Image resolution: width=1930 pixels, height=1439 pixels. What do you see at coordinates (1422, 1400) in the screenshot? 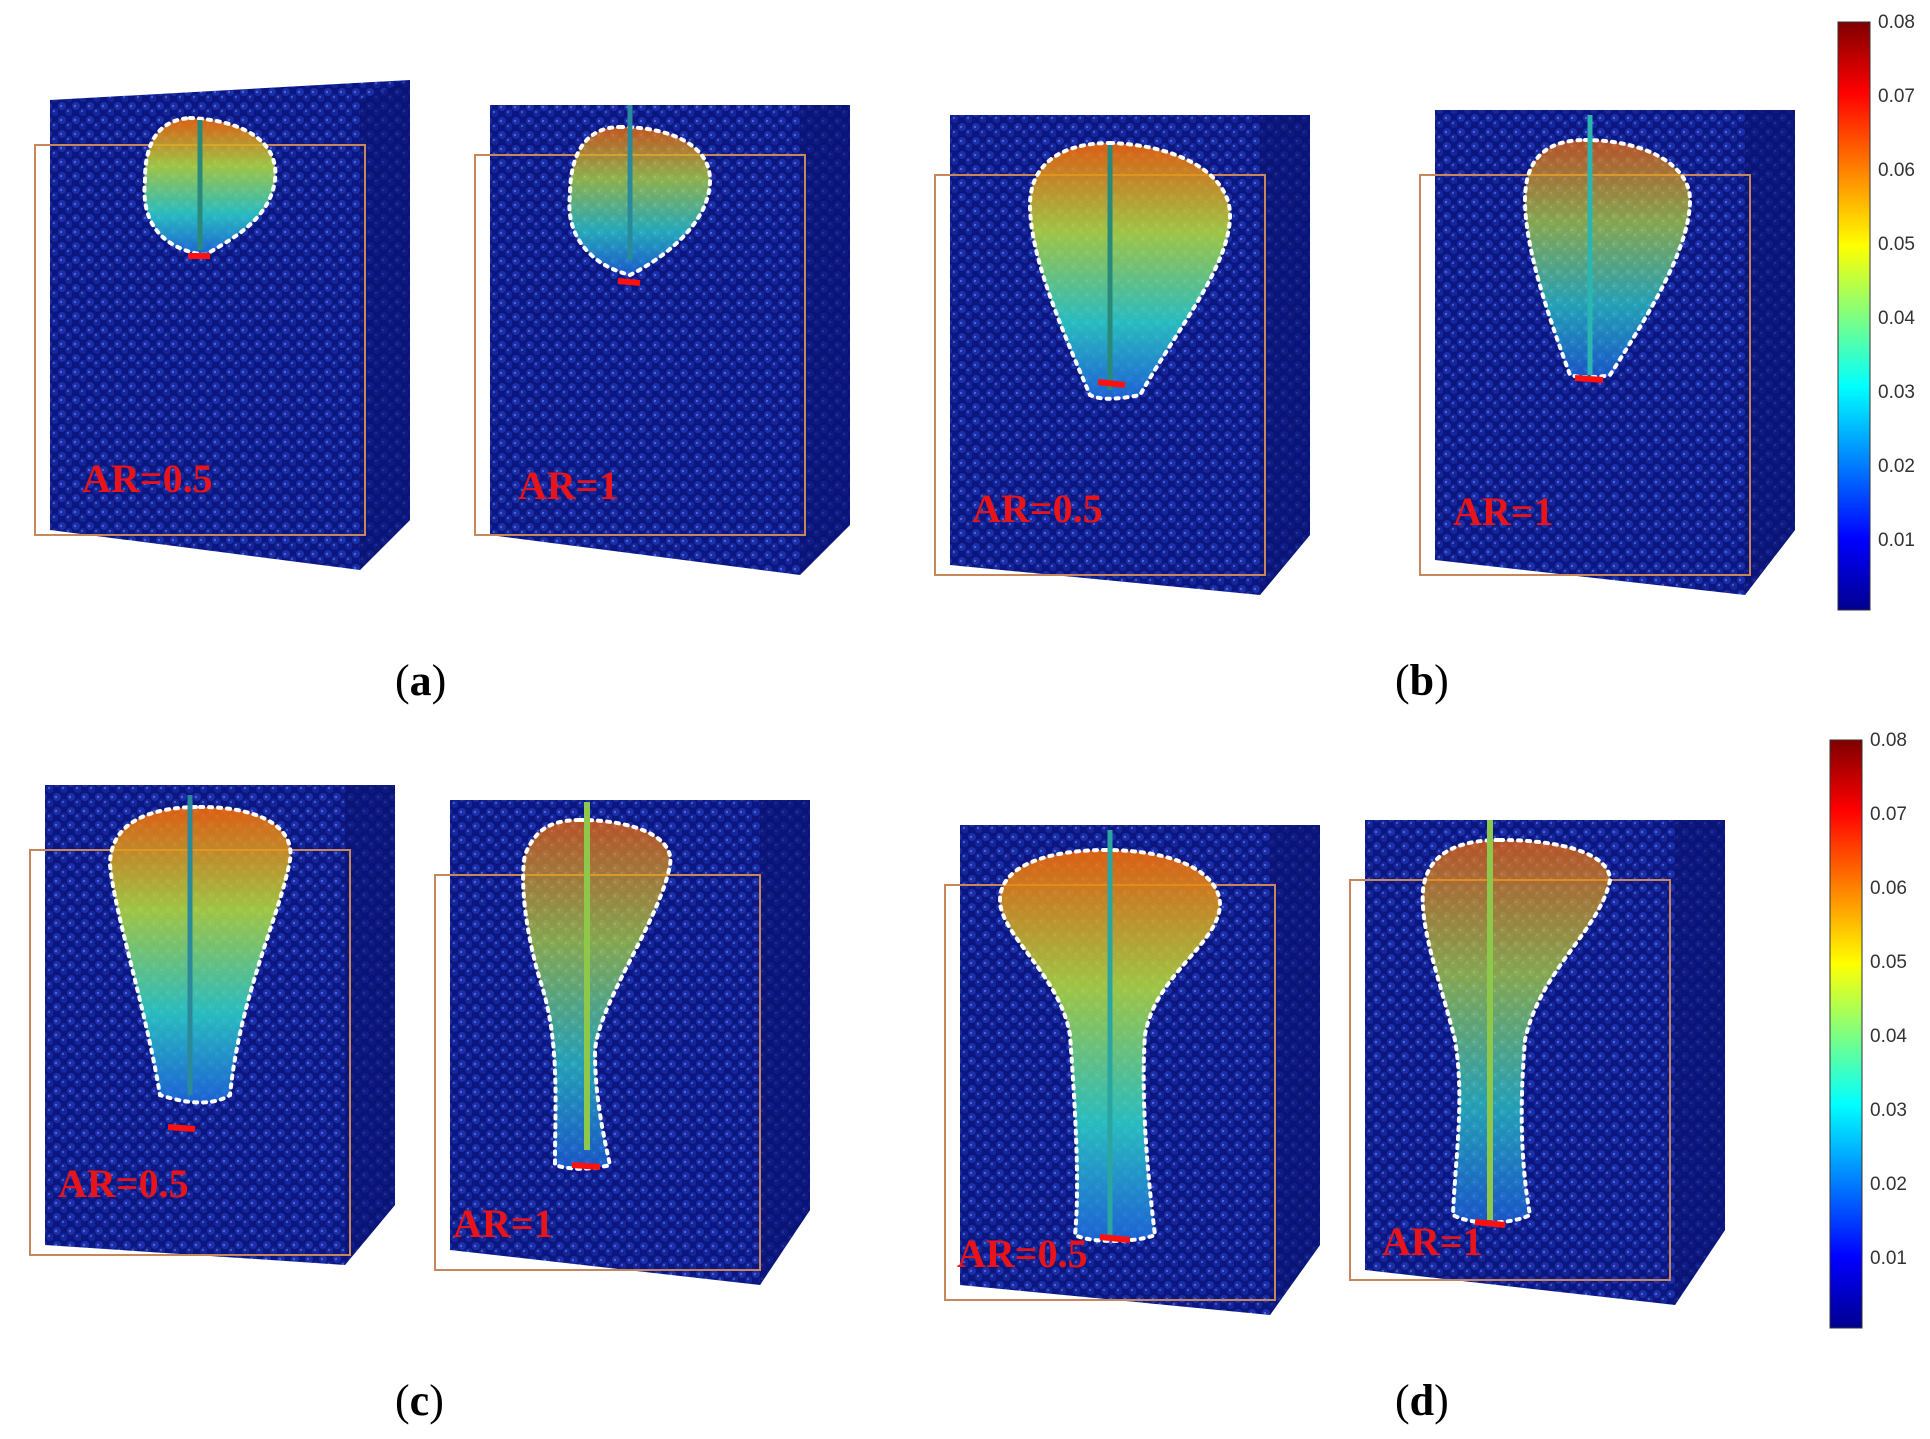
I see `caption-d: (d)` at bounding box center [1422, 1400].